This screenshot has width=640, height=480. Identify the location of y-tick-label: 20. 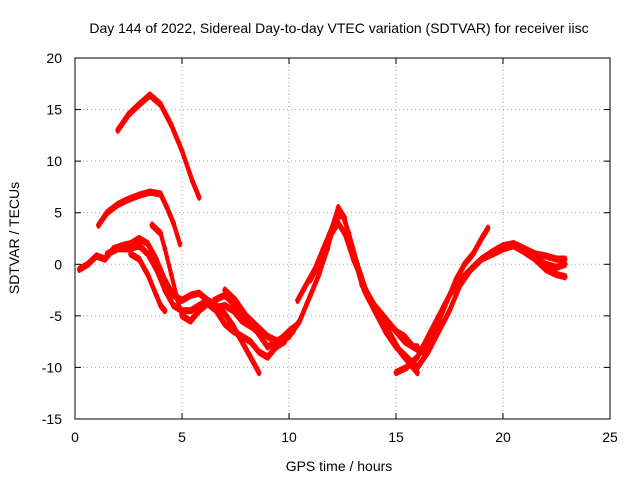
(54, 58).